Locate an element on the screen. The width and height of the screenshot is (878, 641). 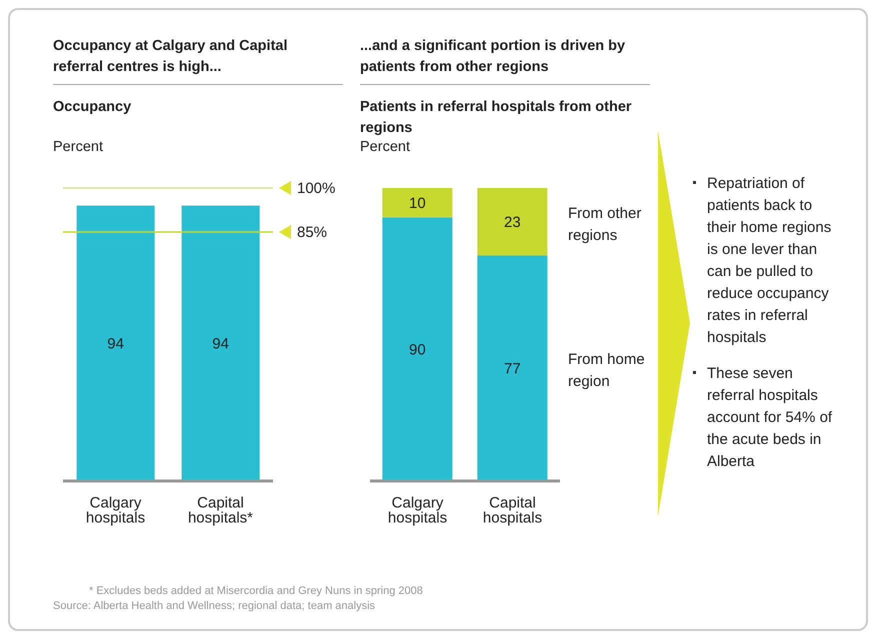
chart-title: ...and a significant portion is driven by patients from other regions is located at coordinates (493, 57).